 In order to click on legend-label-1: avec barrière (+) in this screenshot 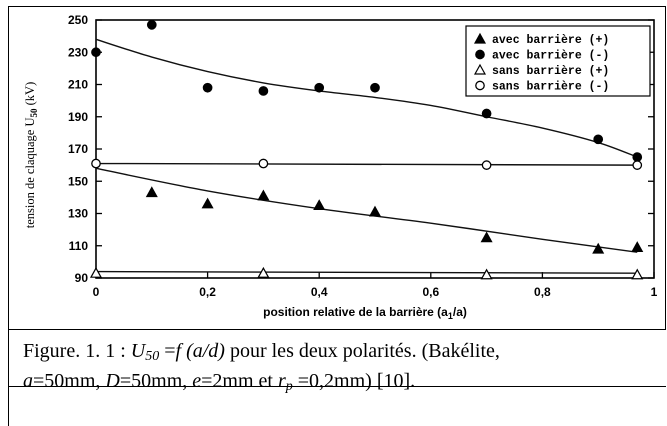, I will do `click(550, 40)`.